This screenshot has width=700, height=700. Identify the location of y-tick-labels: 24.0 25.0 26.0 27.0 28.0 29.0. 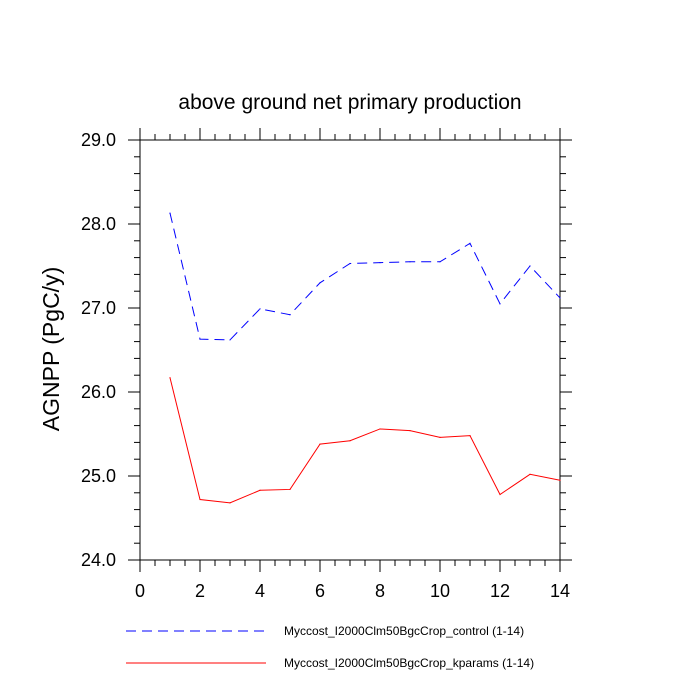
(98, 350).